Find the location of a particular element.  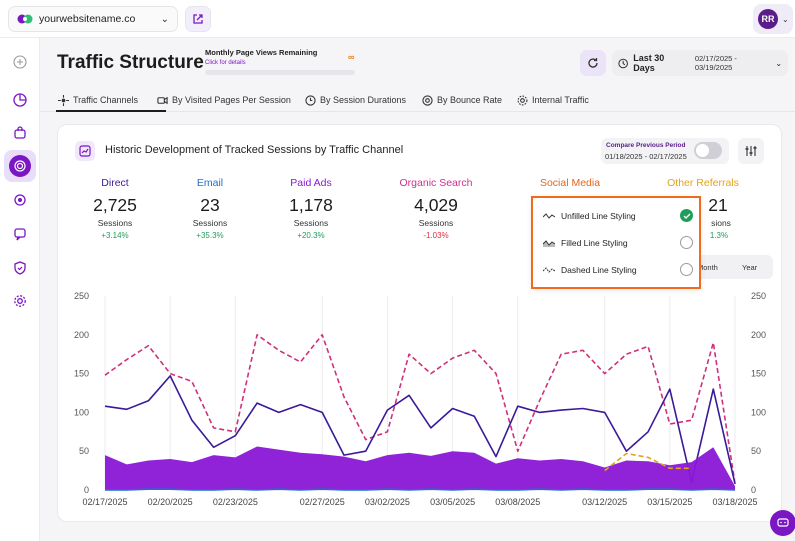

page-title: Traffic Structure is located at coordinates (130, 62).